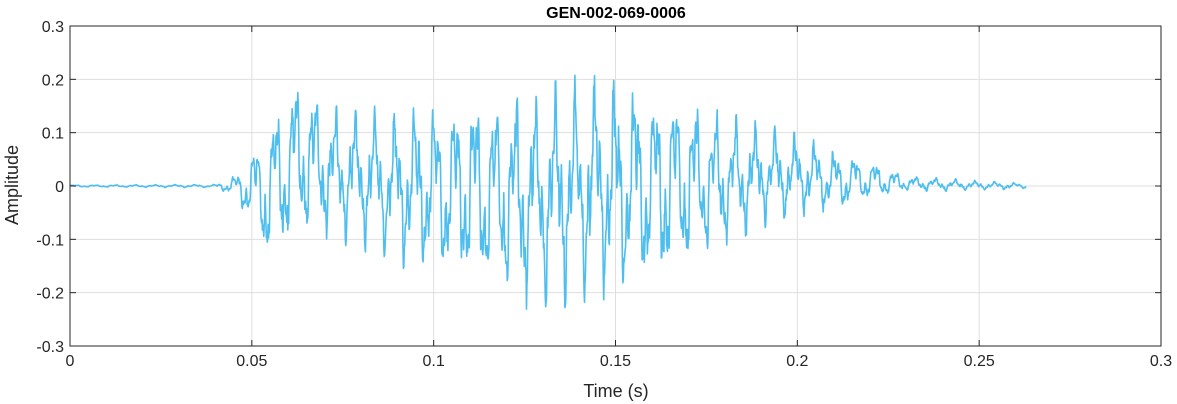 This screenshot has height=404, width=1177. Describe the element at coordinates (70, 361) in the screenshot. I see `x-tick-label: 0` at that location.